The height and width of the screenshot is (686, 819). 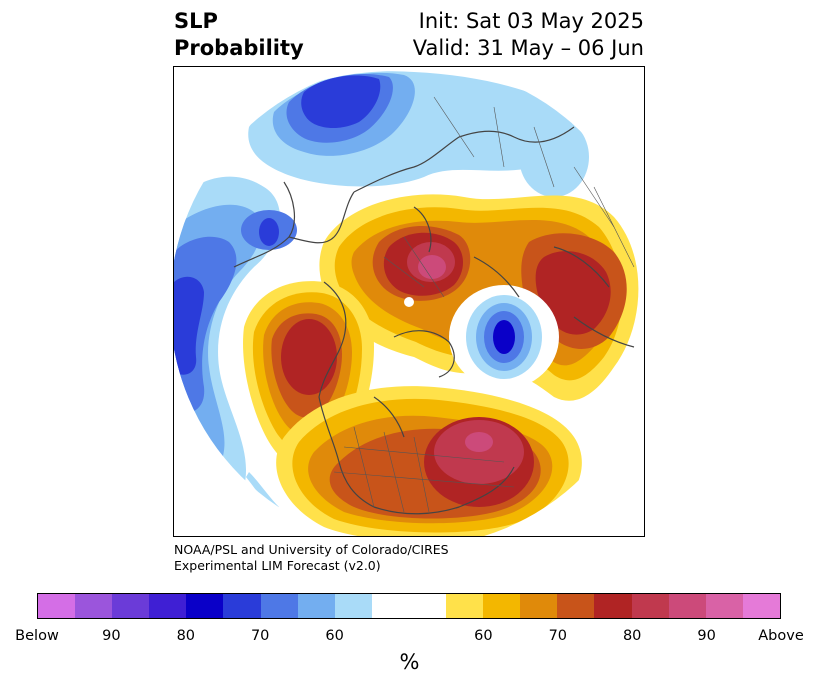 I want to click on title-left: SLP Probability, so click(x=239, y=35).